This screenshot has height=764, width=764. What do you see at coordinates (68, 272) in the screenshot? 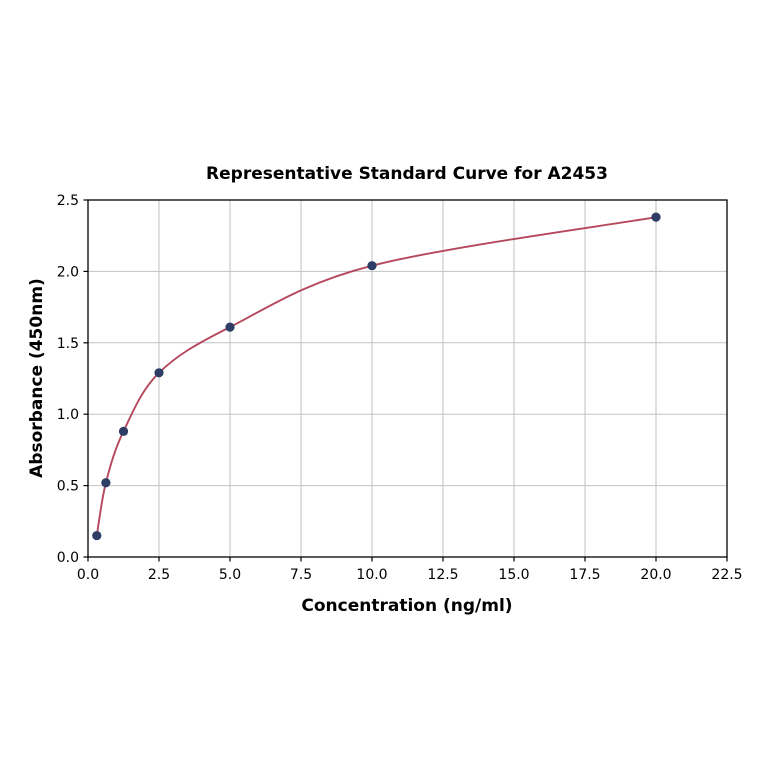
I see `y-tick-label: 2.0` at bounding box center [68, 272].